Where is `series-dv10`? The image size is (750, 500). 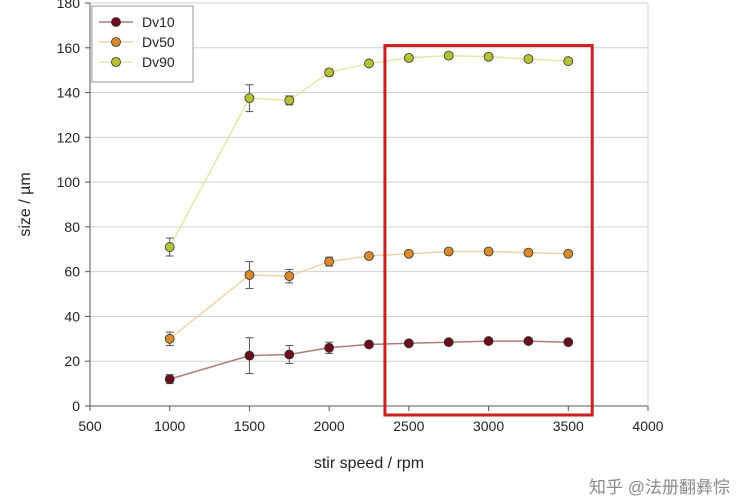
series-dv10 is located at coordinates (369, 360).